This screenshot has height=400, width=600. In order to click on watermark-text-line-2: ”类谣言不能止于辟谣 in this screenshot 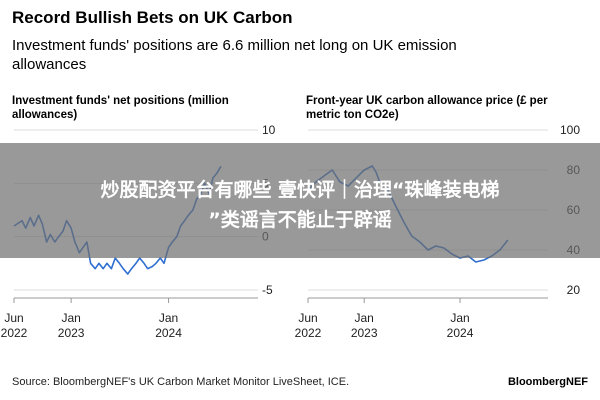, I will do `click(300, 220)`.